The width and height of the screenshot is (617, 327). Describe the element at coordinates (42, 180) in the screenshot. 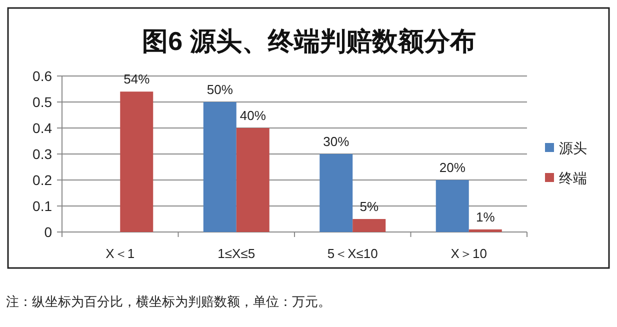

I see `y-tick-label: 0.2` at that location.